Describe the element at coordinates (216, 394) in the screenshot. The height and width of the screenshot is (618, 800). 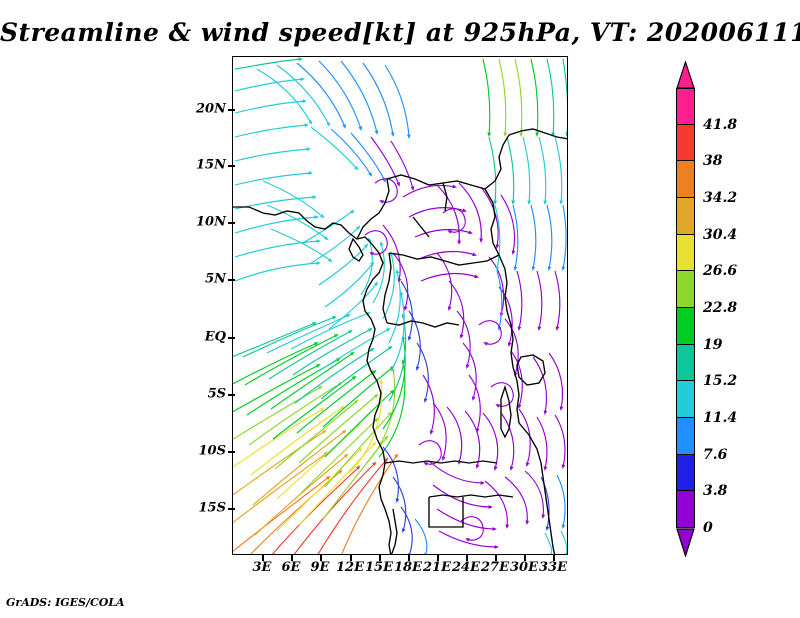
I see `y-tick-label: 5S` at that location.